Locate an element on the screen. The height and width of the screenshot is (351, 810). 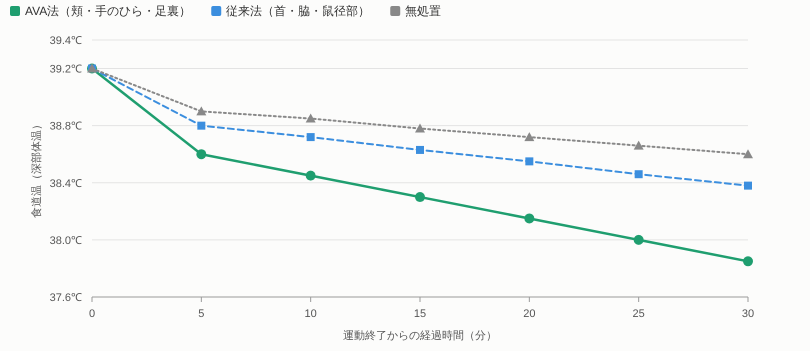
y-tick-label: 39.4℃ is located at coordinates (66, 41).